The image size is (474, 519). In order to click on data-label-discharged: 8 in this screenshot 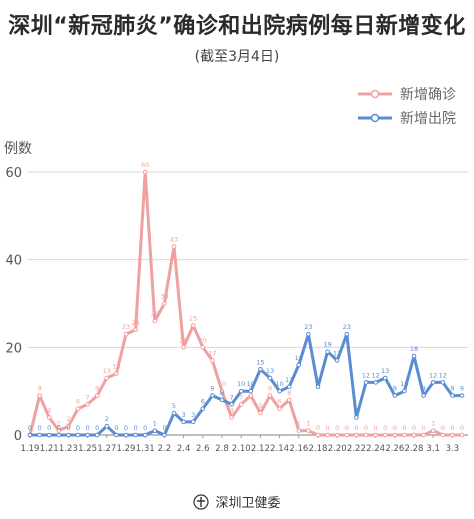, I will do `click(222, 393)`.